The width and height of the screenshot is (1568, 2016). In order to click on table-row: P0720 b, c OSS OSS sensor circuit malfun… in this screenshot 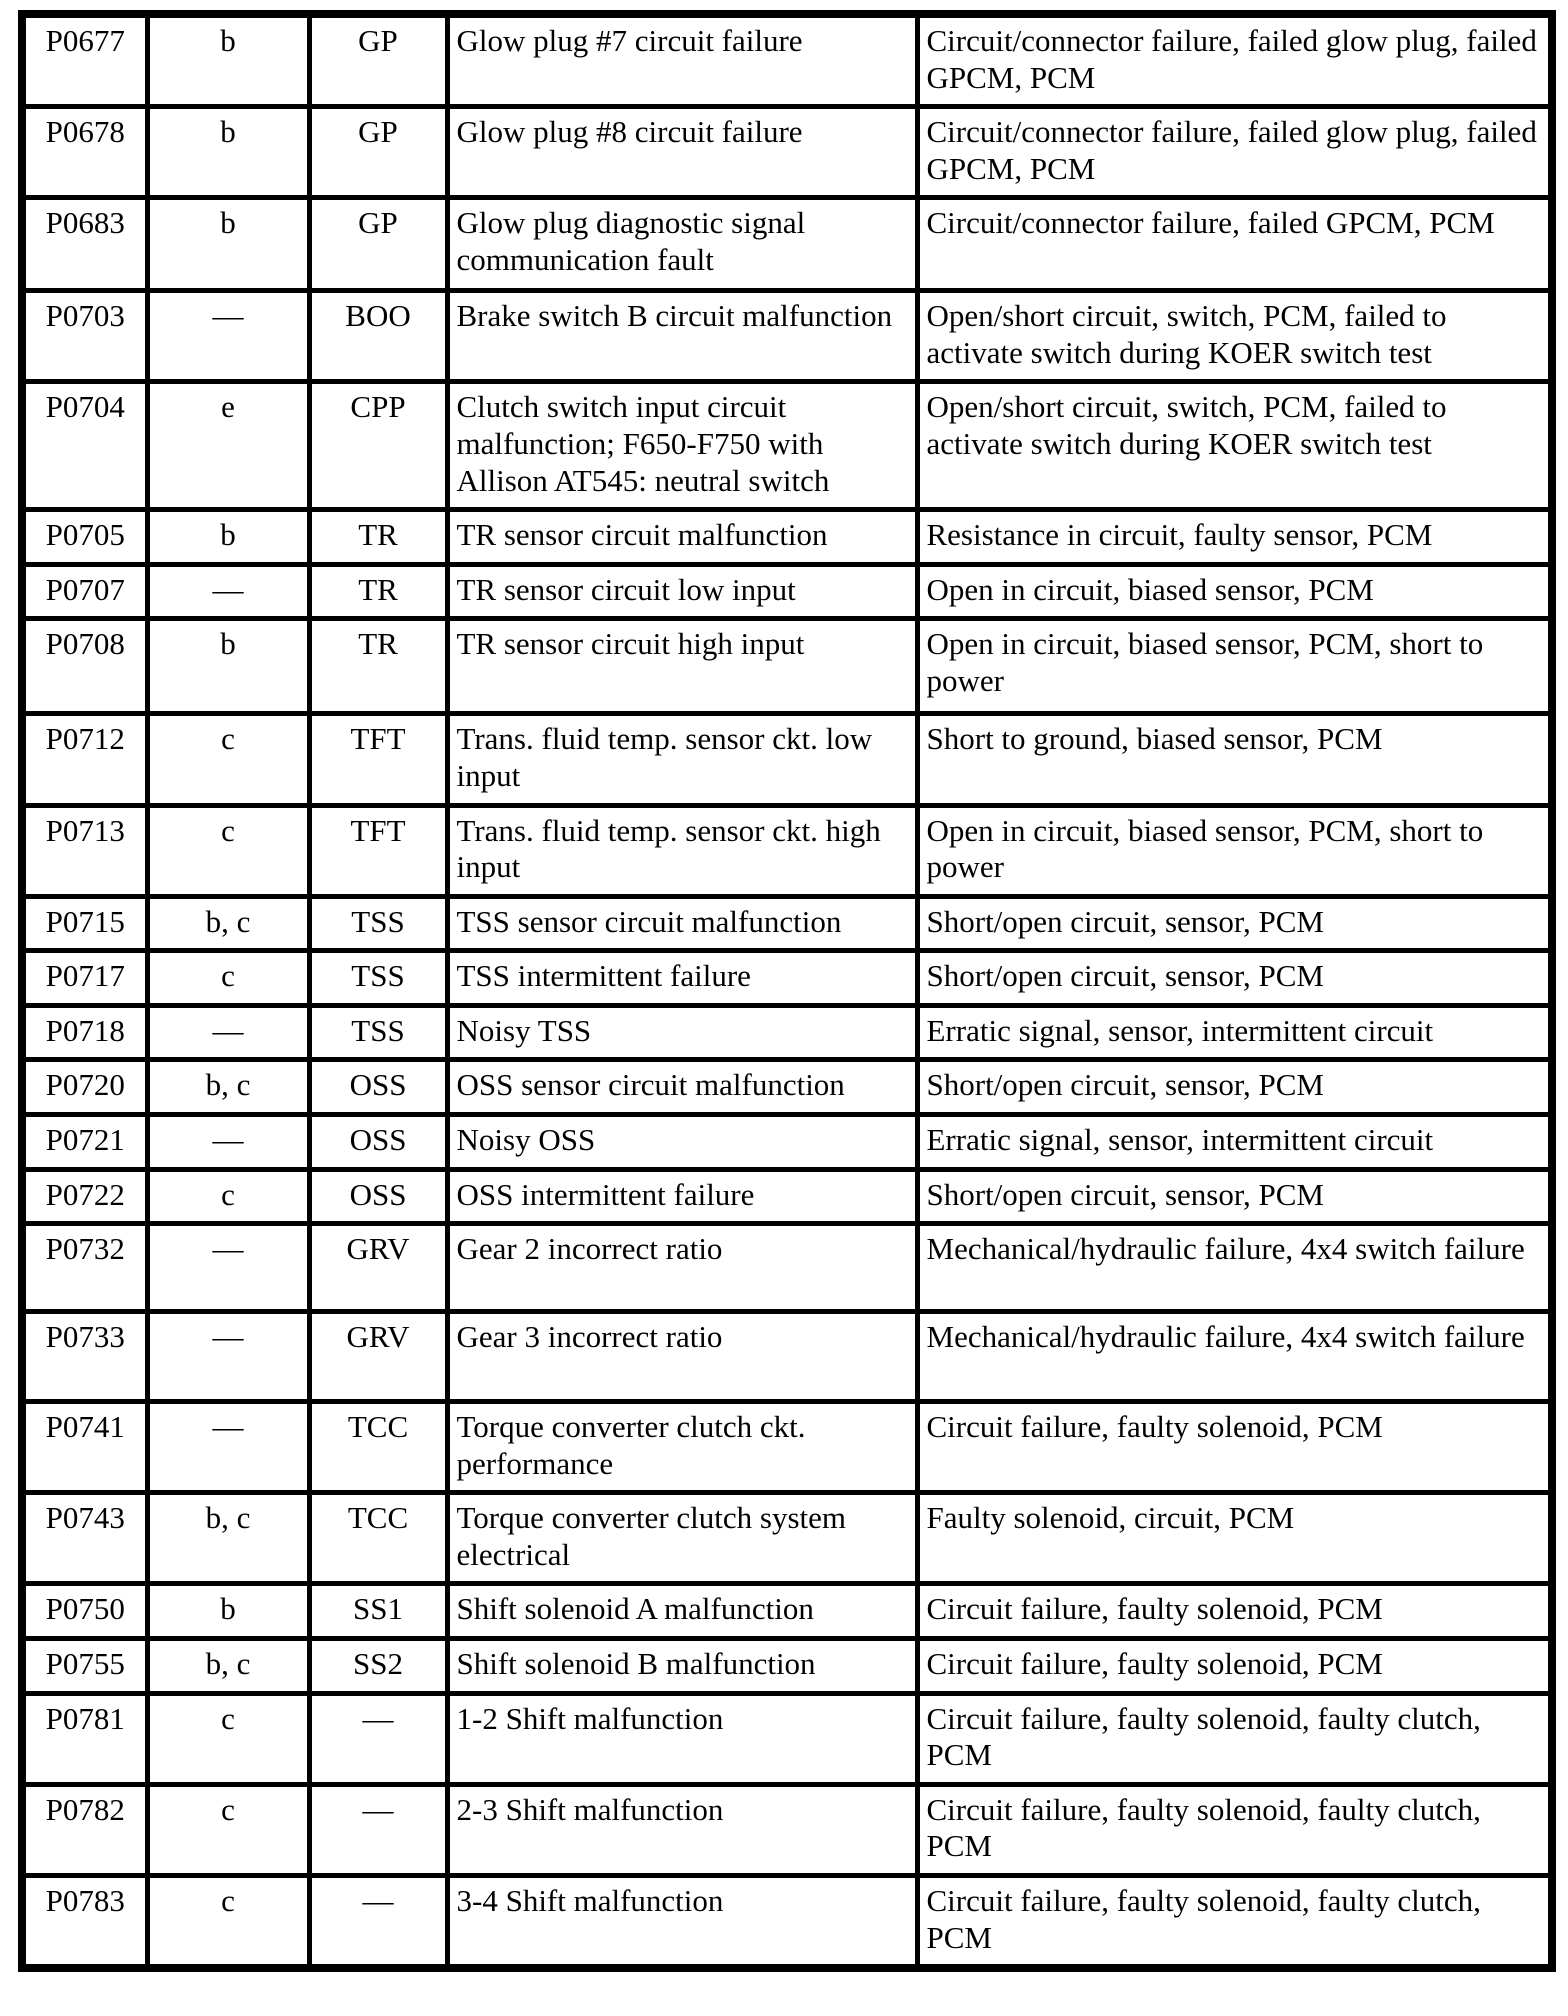, I will do `click(787, 1087)`.